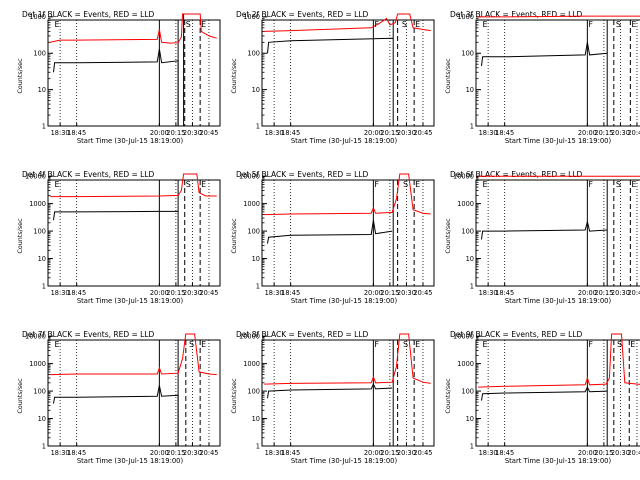 The height and width of the screenshot is (480, 640). What do you see at coordinates (302, 14) in the screenshot?
I see `panel-title: Det 2f BLACK = Events, RED = LLD` at bounding box center [302, 14].